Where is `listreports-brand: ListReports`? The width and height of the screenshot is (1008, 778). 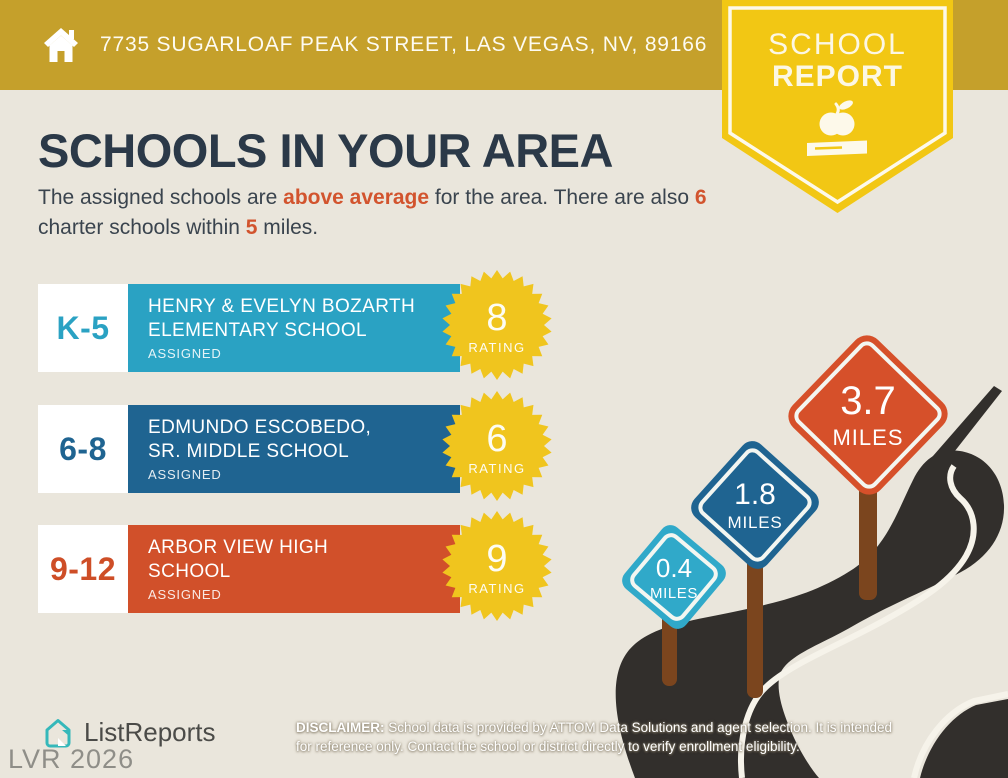 listreports-brand: ListReports is located at coordinates (129, 732).